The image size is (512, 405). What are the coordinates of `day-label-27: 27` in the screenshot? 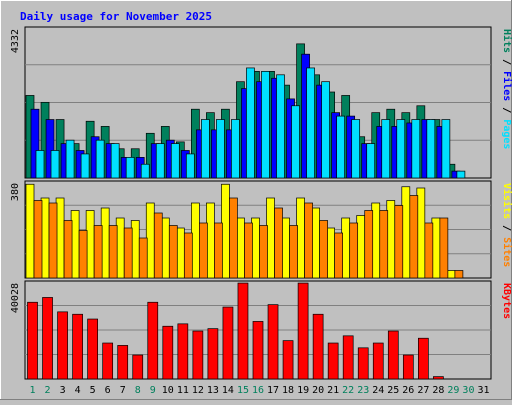 It's located at (423, 390).